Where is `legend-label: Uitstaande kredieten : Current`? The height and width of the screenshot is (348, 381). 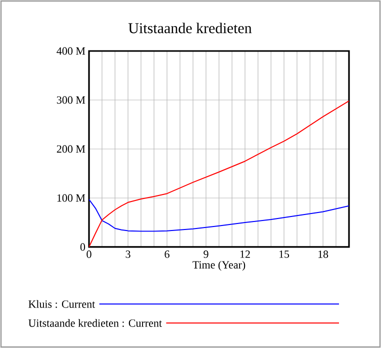 legend-label: Uitstaande kredieten : Current is located at coordinates (95, 323).